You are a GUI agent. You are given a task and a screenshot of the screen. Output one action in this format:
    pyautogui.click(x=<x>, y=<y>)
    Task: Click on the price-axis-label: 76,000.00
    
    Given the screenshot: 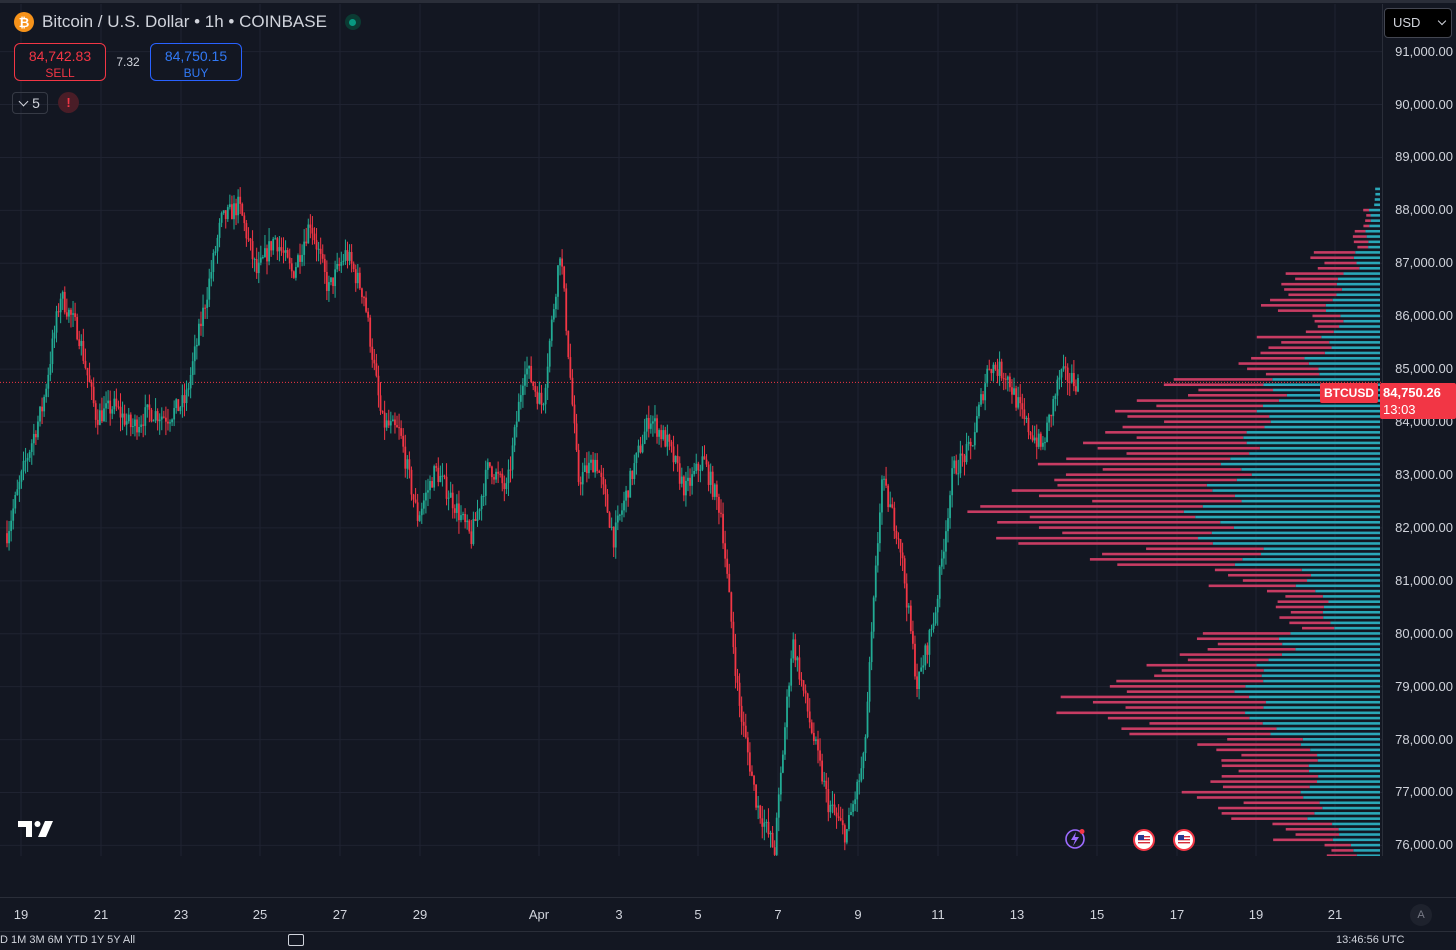 What is the action you would take?
    pyautogui.click(x=1424, y=845)
    